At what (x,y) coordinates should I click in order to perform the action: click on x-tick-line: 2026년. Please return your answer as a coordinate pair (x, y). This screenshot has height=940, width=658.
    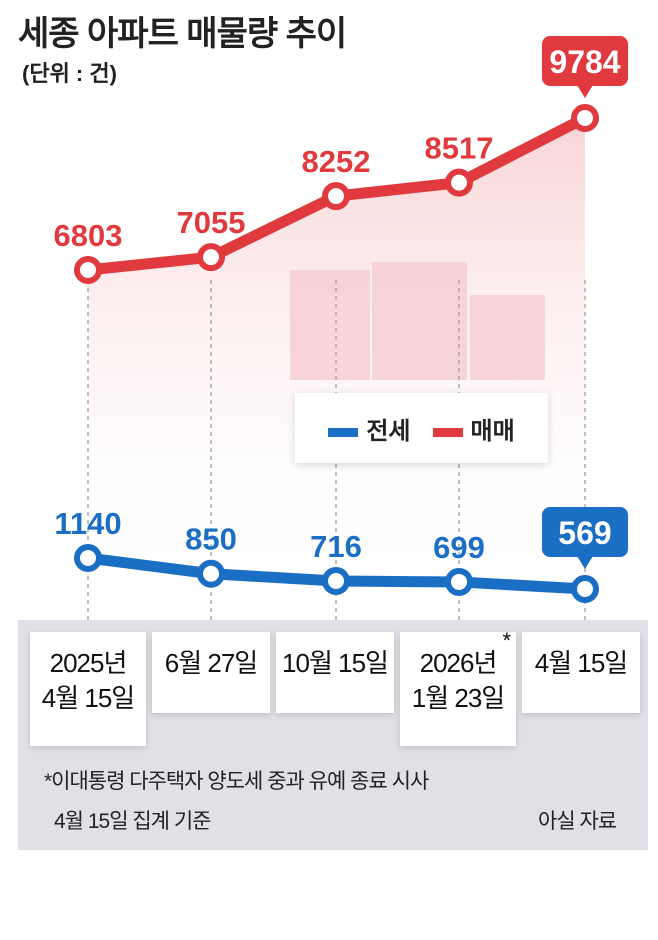
    Looking at the image, I should click on (458, 663).